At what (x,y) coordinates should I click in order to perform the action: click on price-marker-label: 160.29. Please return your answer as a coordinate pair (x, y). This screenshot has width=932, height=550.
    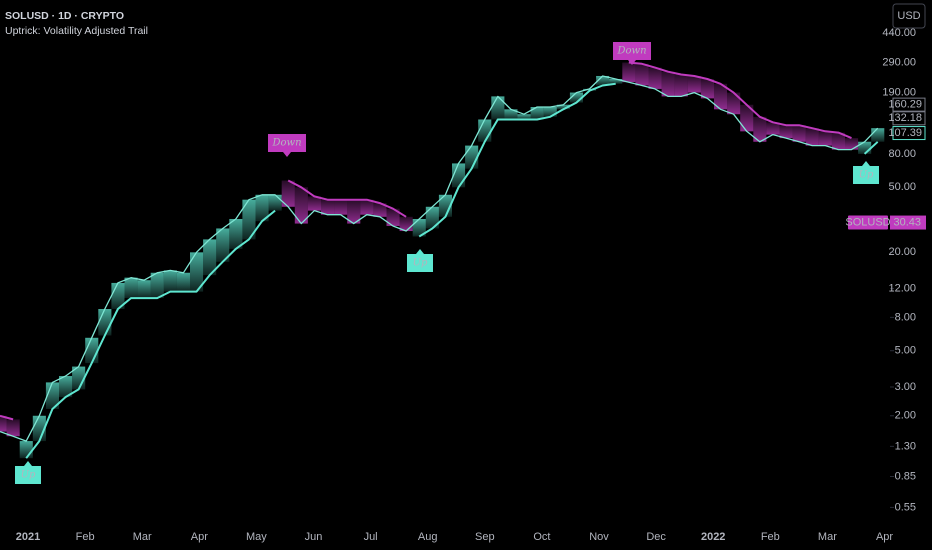
    Looking at the image, I should click on (905, 105).